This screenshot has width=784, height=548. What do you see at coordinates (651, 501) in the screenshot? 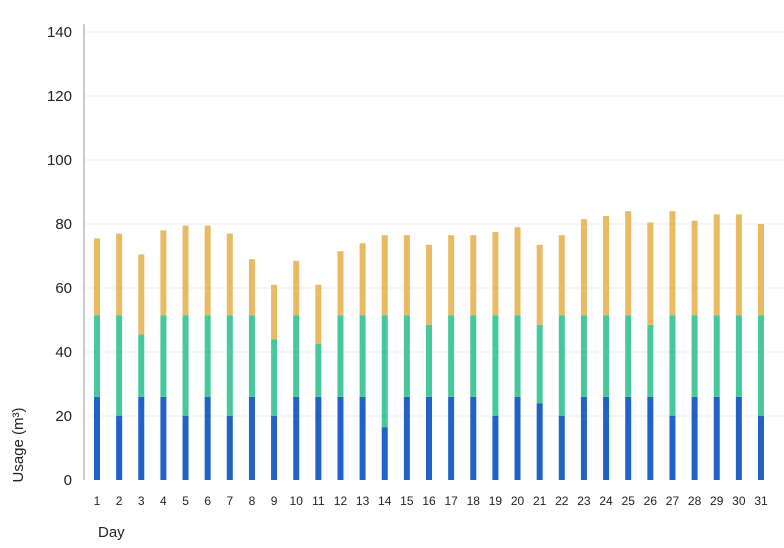
I see `x-tick-label: 26` at bounding box center [651, 501].